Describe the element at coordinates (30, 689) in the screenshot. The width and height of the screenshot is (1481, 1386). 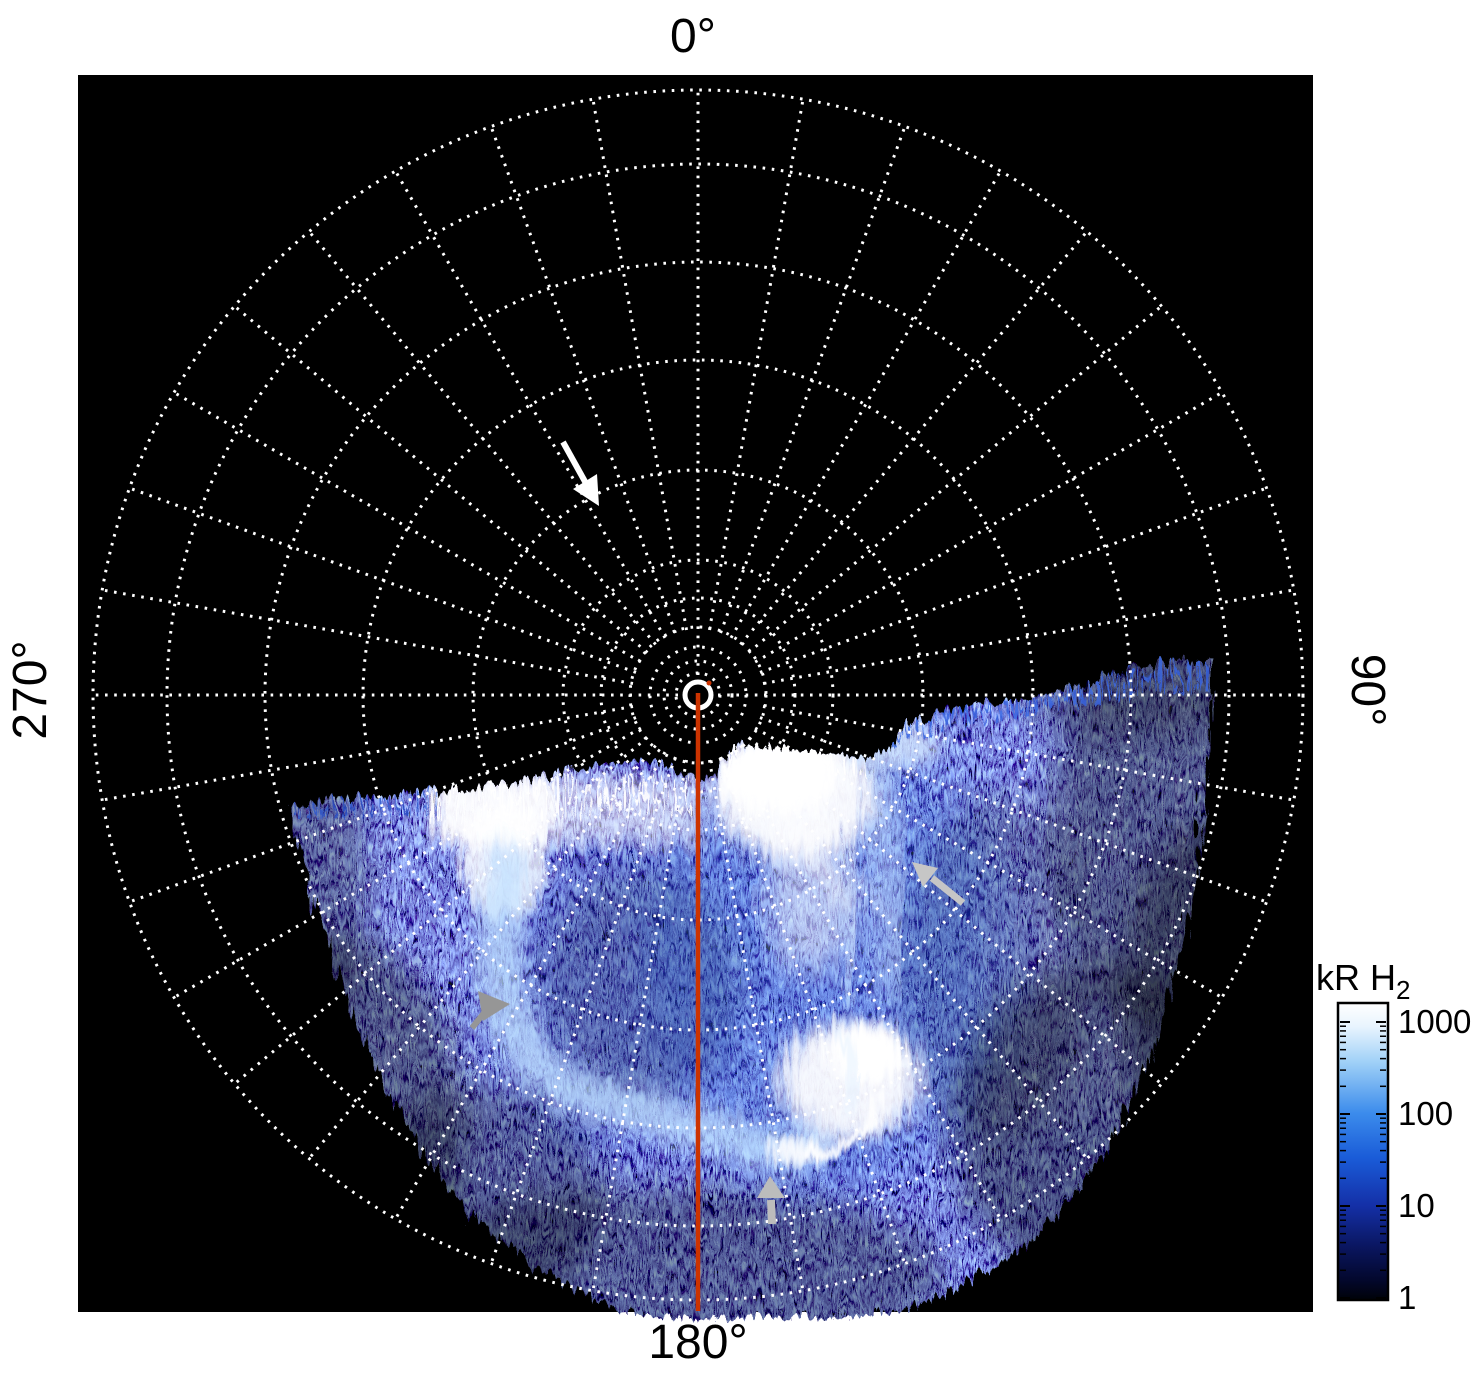
I see `angle-label-270: 270°` at that location.